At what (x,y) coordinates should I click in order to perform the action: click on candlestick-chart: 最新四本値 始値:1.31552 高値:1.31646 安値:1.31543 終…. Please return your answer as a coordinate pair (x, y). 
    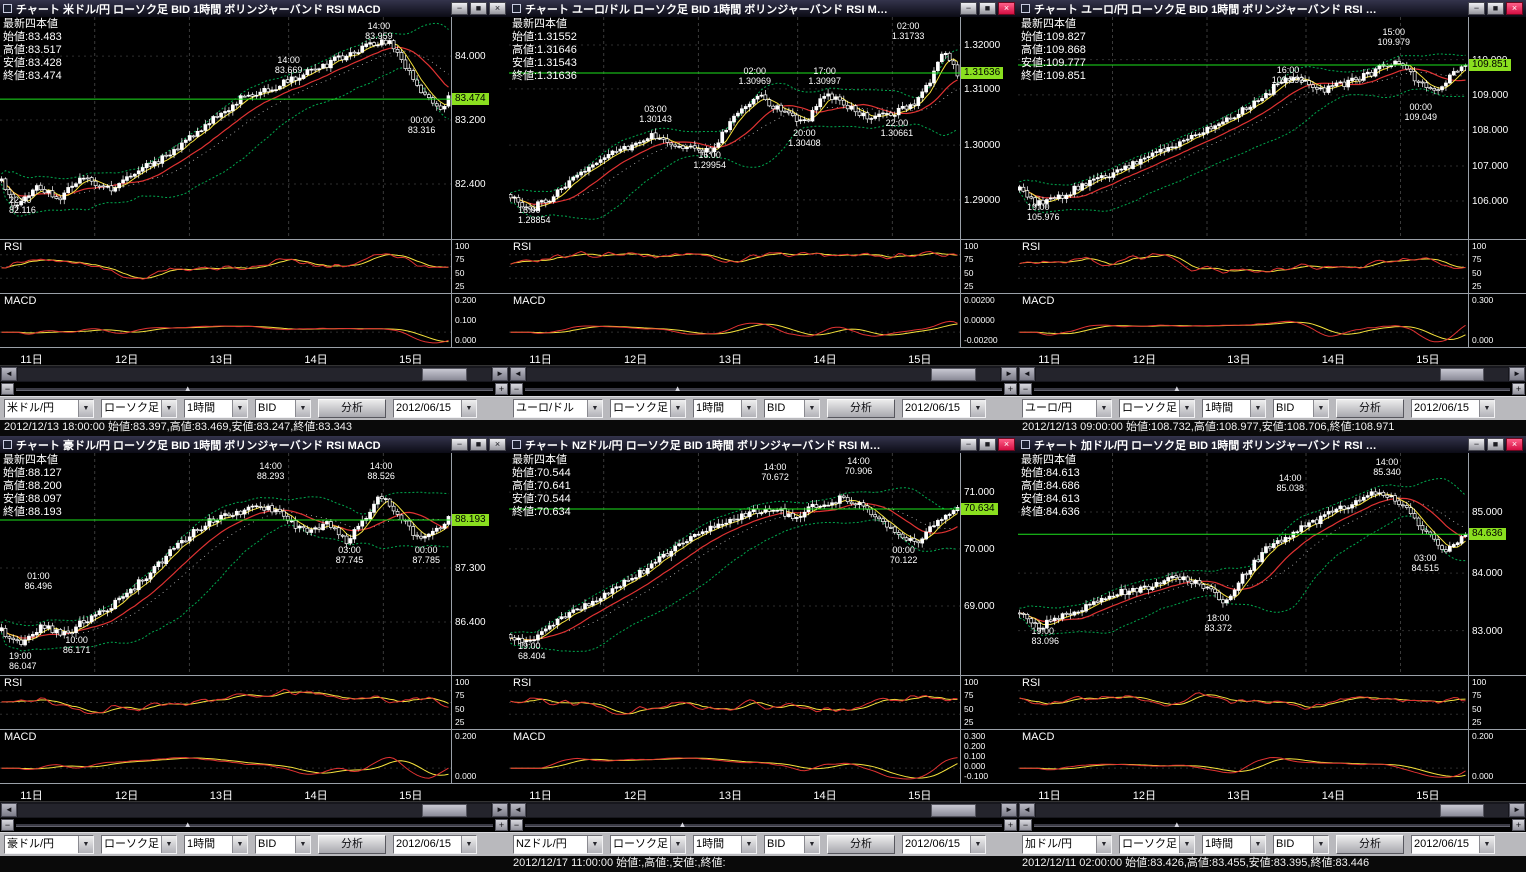
    Looking at the image, I should click on (735, 128).